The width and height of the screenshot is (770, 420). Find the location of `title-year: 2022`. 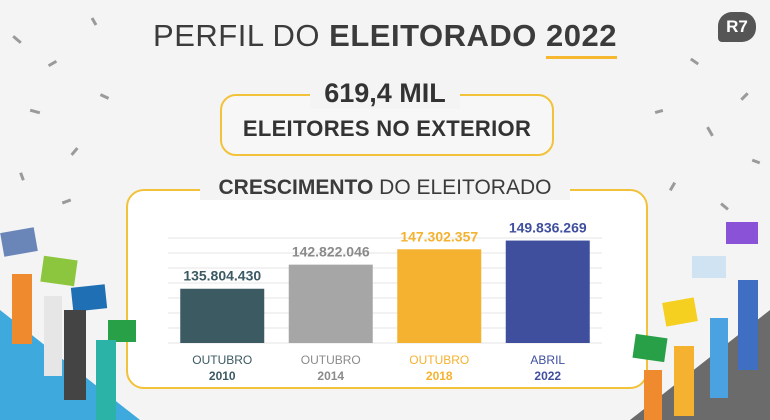

title-year: 2022 is located at coordinates (581, 35).